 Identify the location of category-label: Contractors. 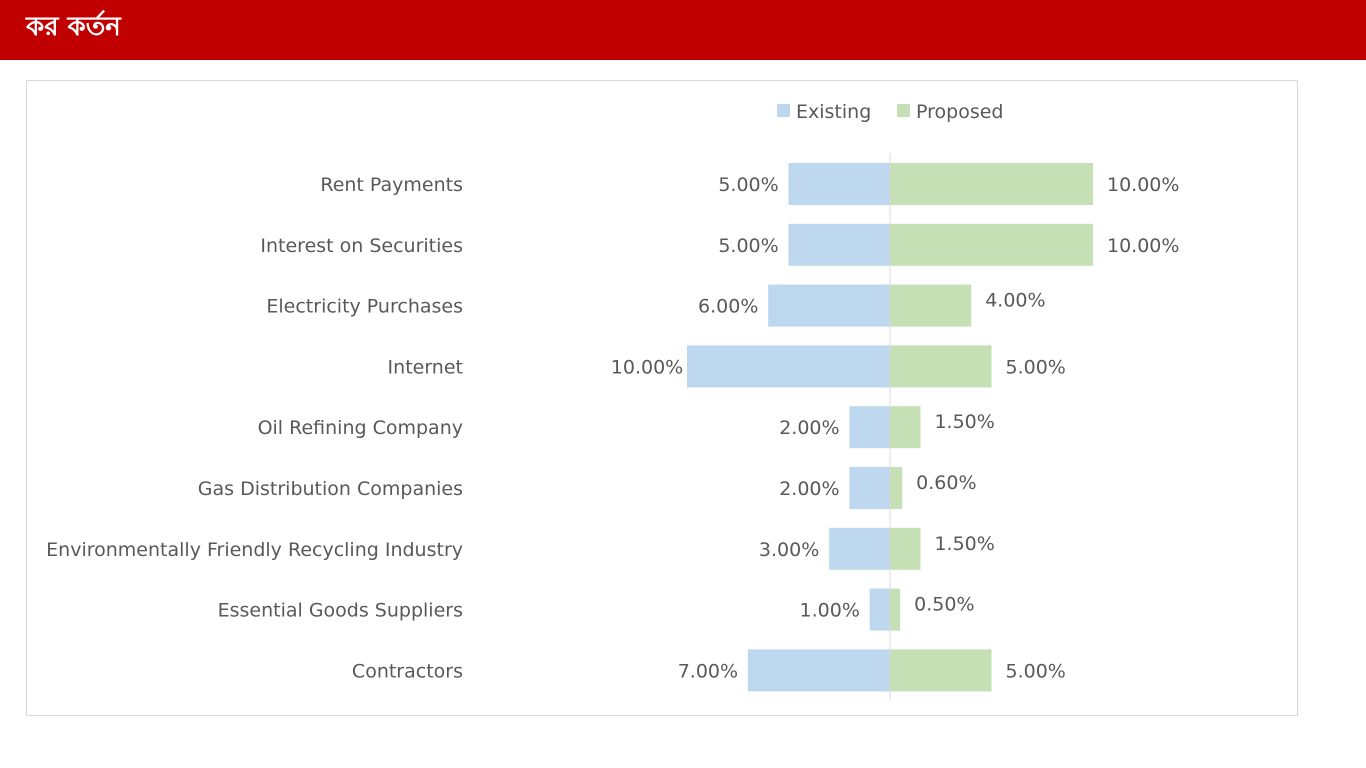
(407, 671).